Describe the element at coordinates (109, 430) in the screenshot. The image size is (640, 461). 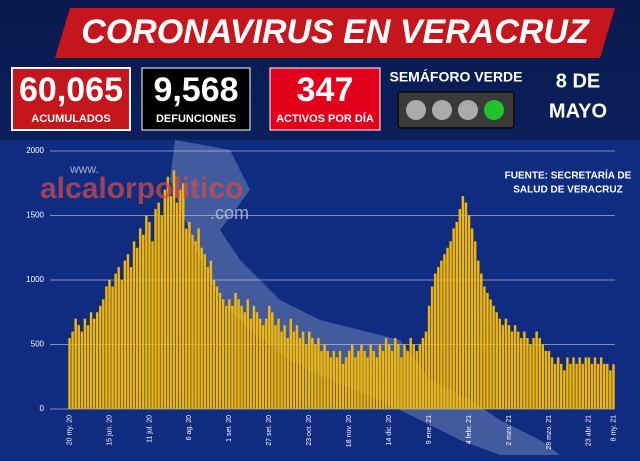
I see `x-tick-label: 15 jun. 20` at that location.